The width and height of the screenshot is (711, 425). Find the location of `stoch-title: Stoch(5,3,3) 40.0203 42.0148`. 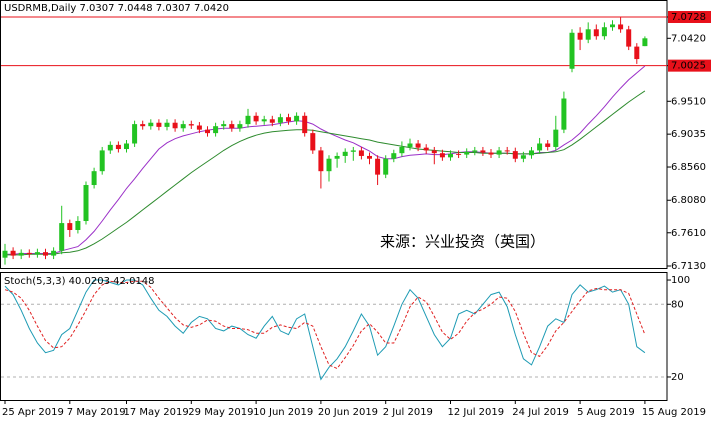

stoch-title: Stoch(5,3,3) 40.0203 42.0148 is located at coordinates (79, 281).